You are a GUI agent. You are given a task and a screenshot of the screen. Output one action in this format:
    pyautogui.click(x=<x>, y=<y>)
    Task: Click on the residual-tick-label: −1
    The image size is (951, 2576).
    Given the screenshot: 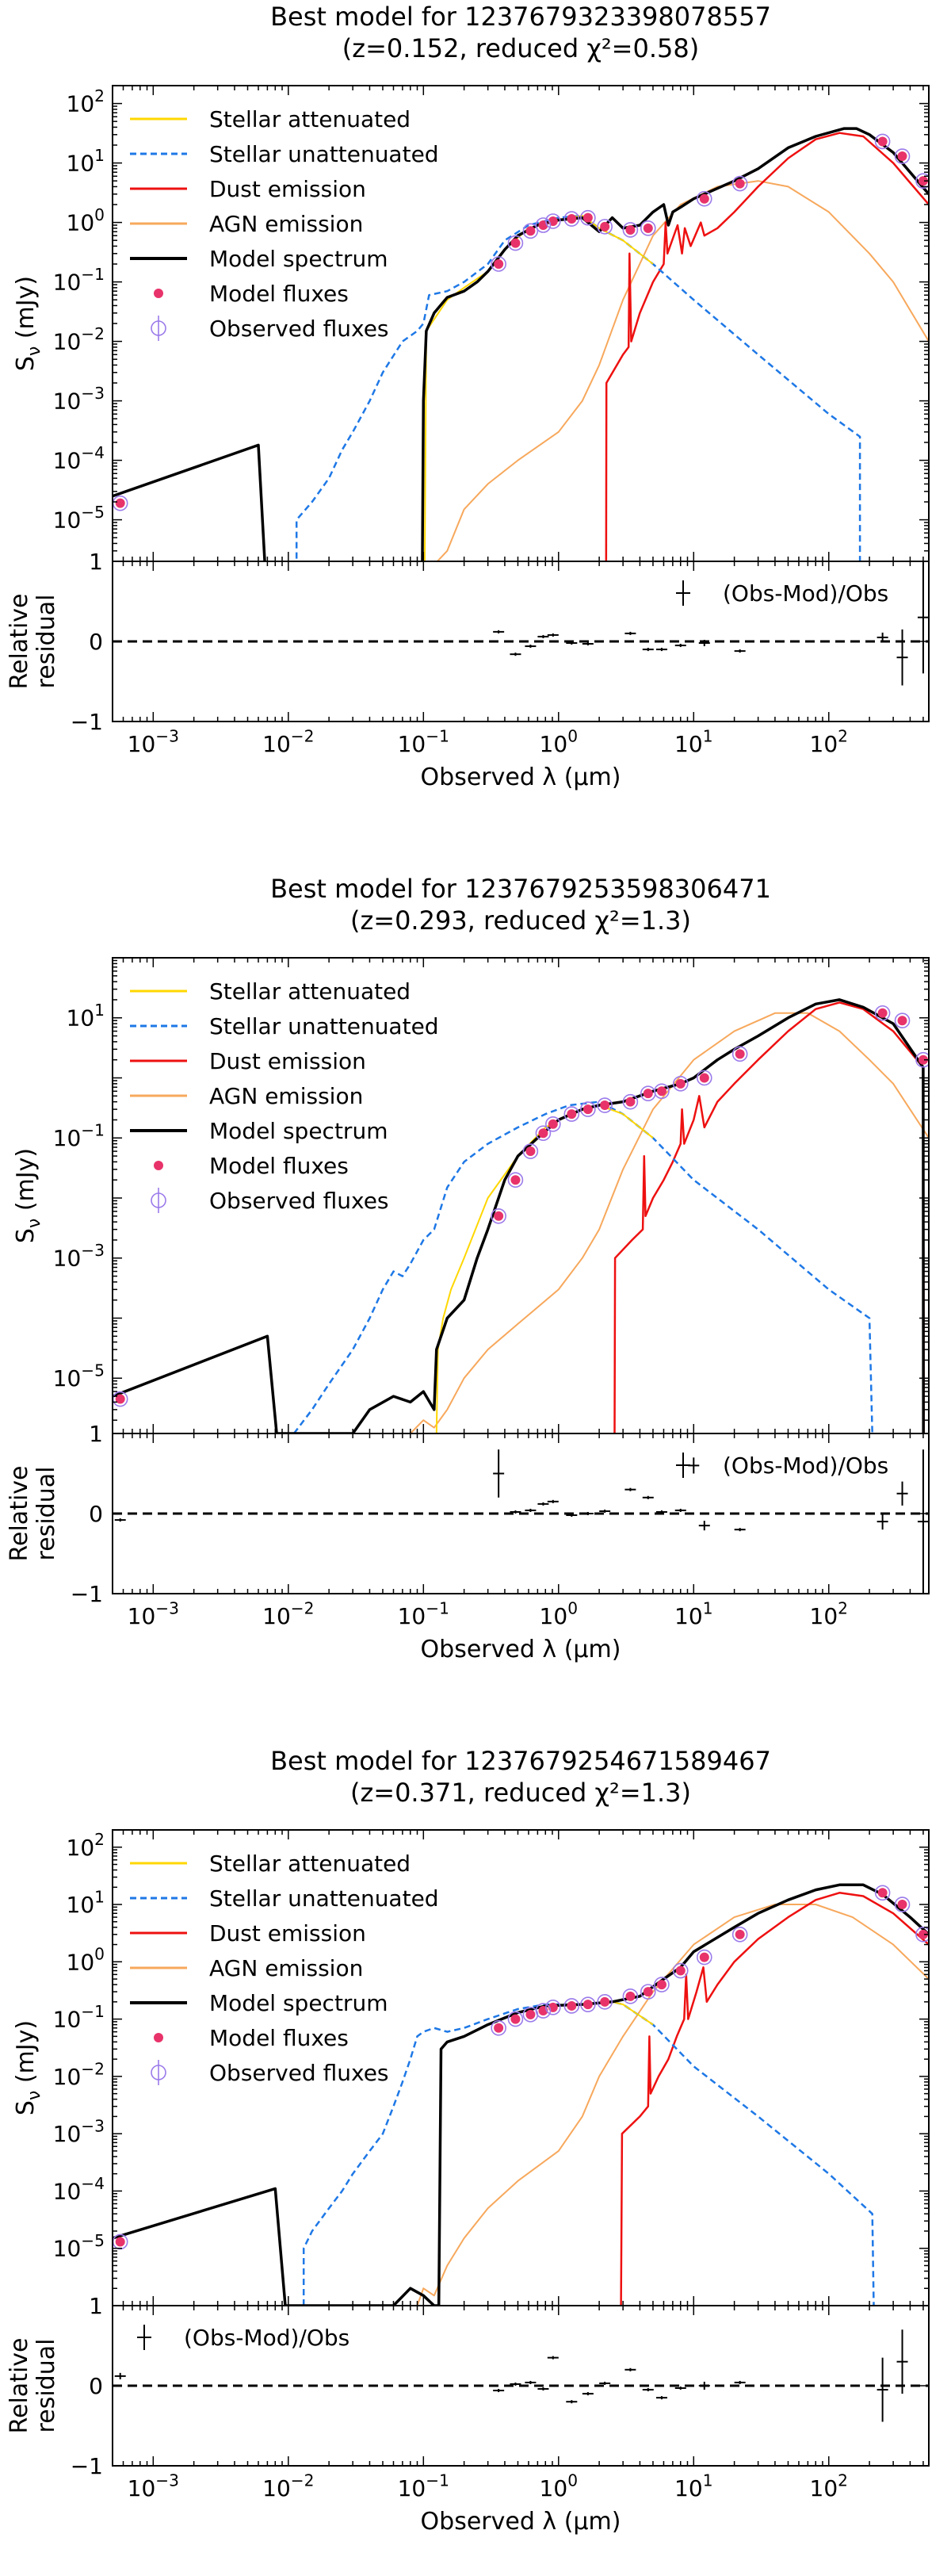 What is the action you would take?
    pyautogui.click(x=87, y=1594)
    